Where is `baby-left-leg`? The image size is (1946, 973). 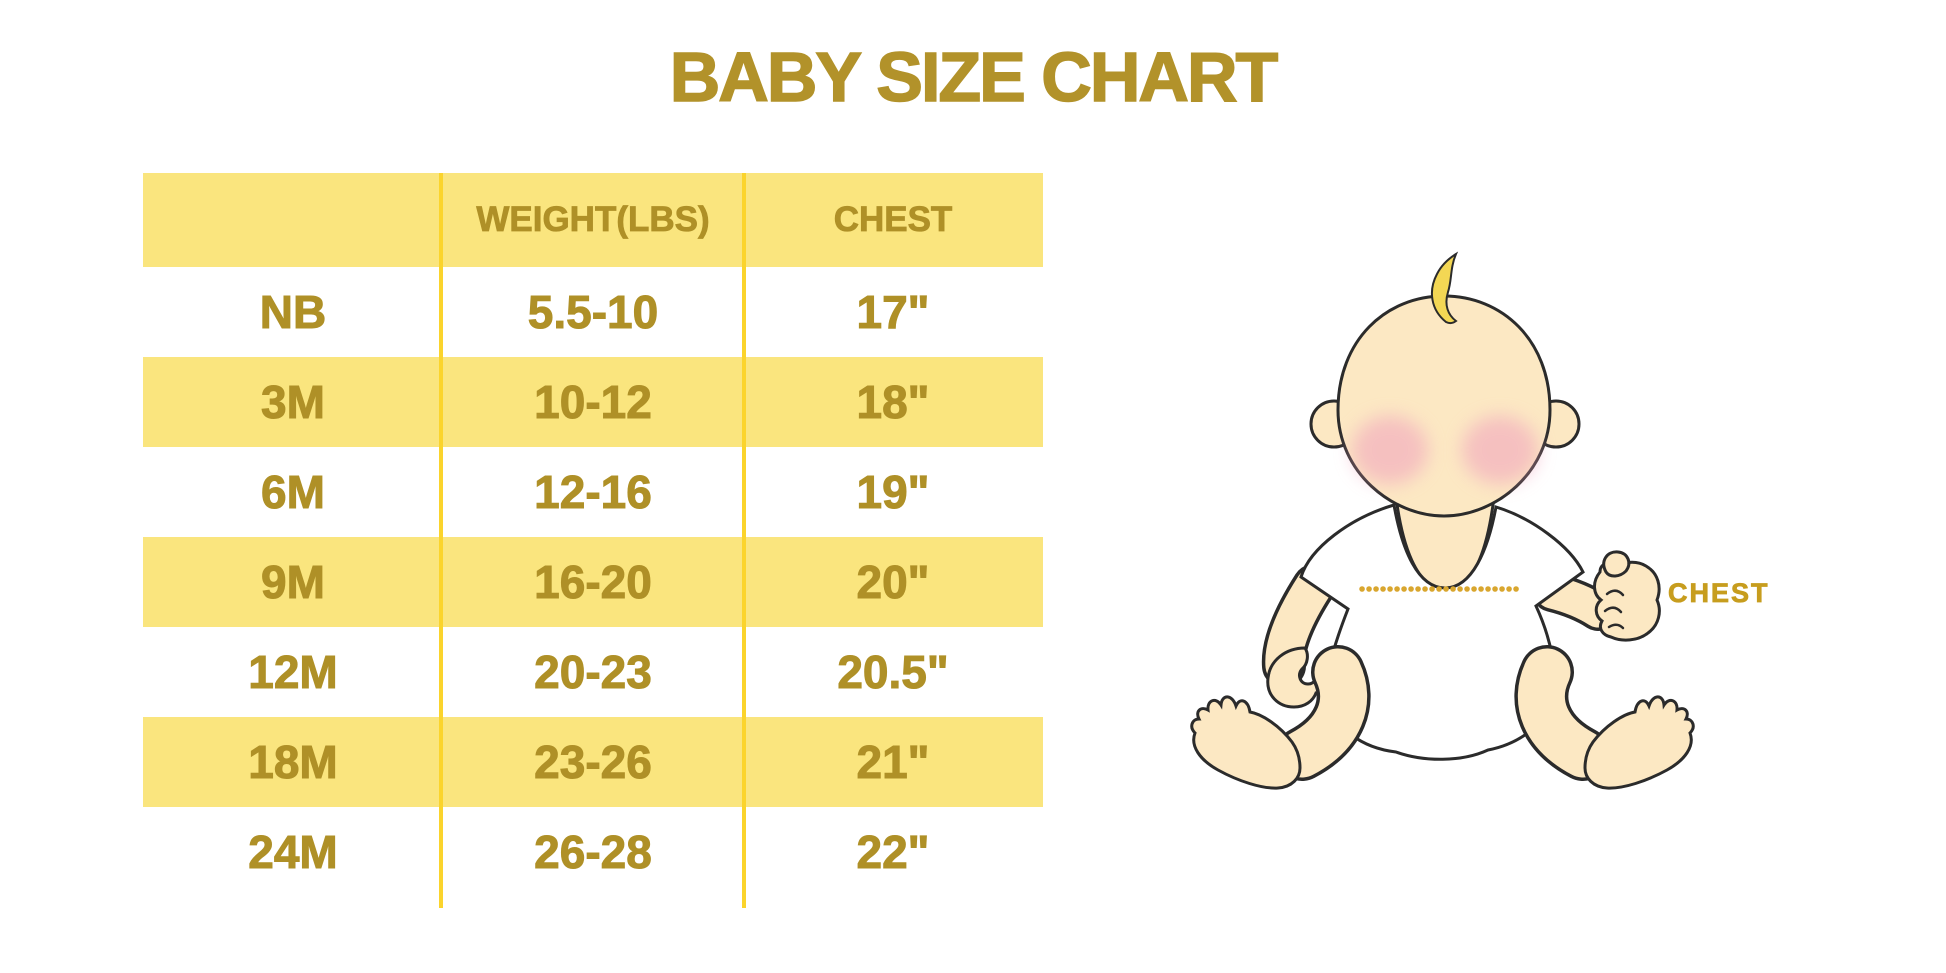
baby-left-leg is located at coordinates (1280, 717).